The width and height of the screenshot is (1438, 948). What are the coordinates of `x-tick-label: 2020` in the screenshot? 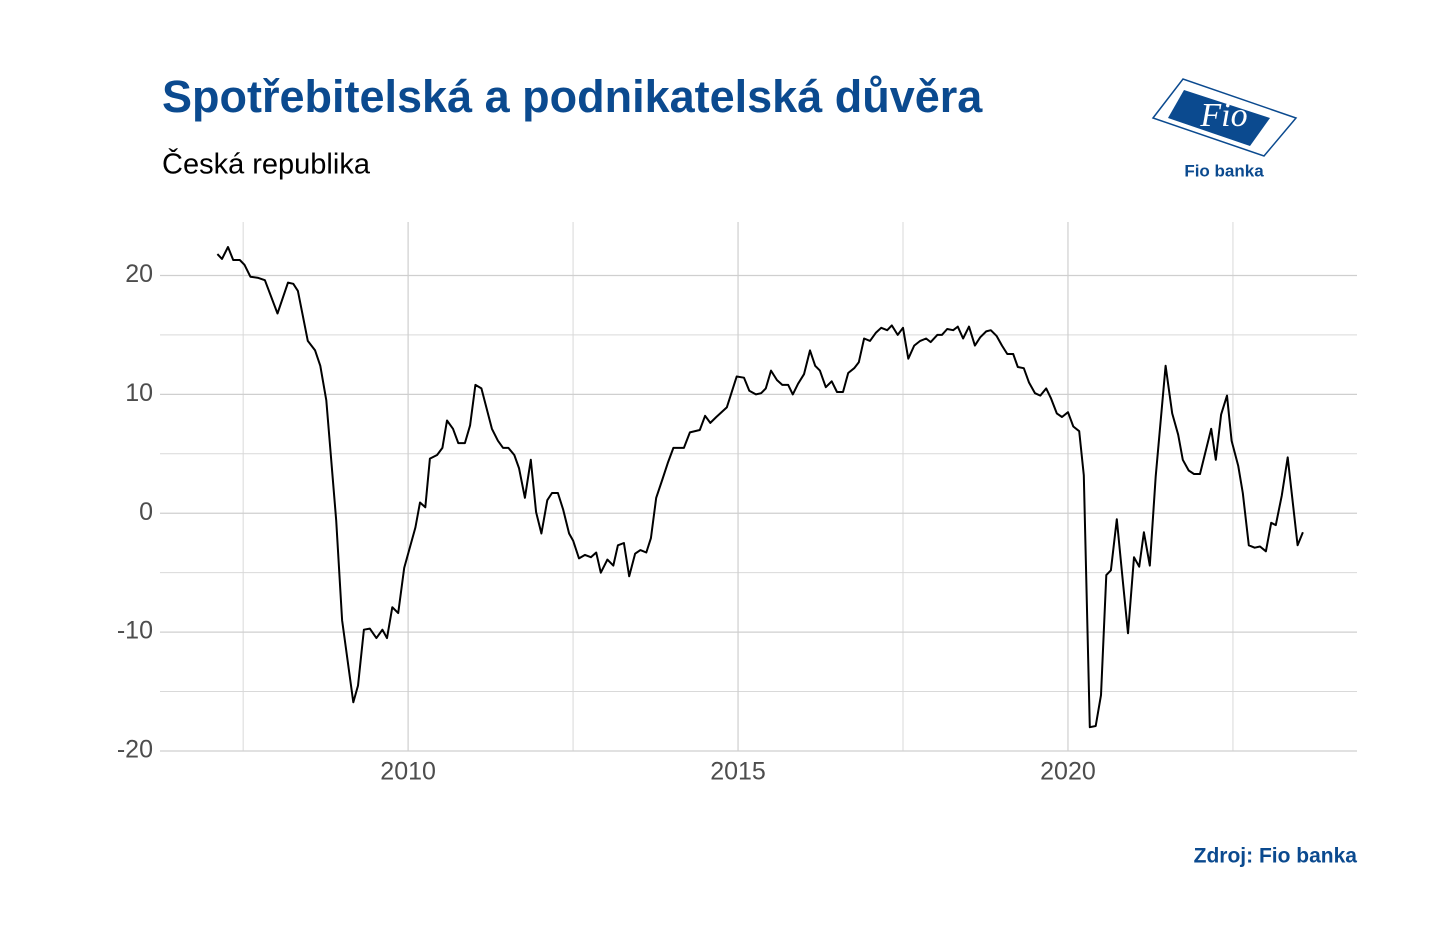 It's located at (1068, 772).